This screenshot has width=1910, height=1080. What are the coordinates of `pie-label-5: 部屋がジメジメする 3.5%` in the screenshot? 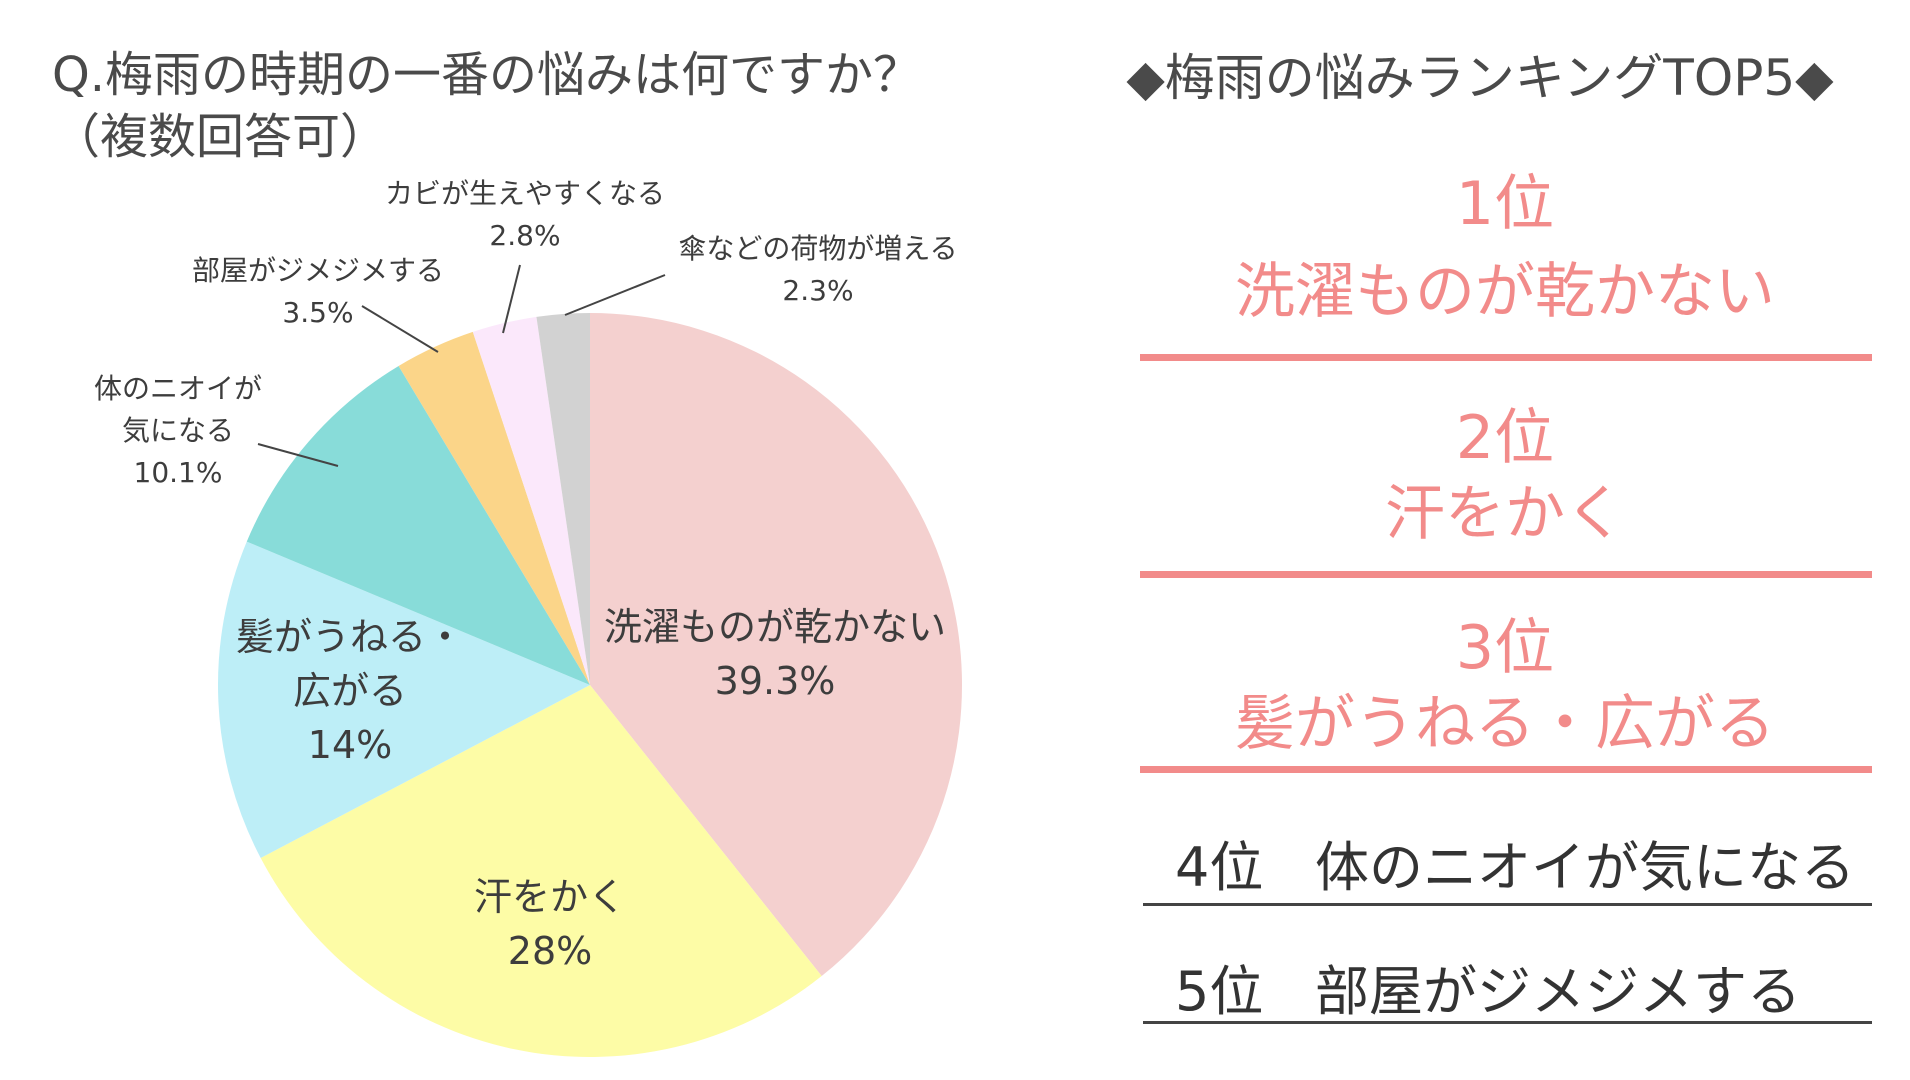 It's located at (318, 291).